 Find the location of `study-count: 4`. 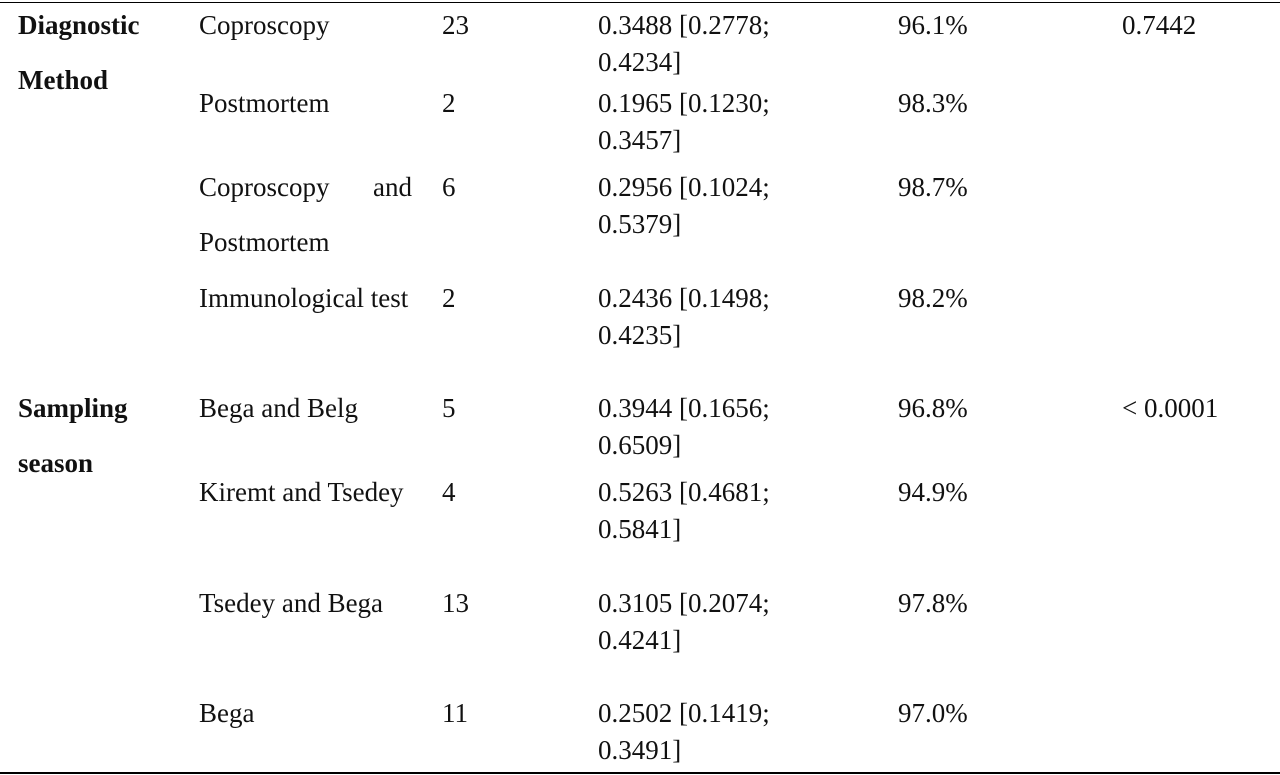

study-count: 4 is located at coordinates (510, 525).